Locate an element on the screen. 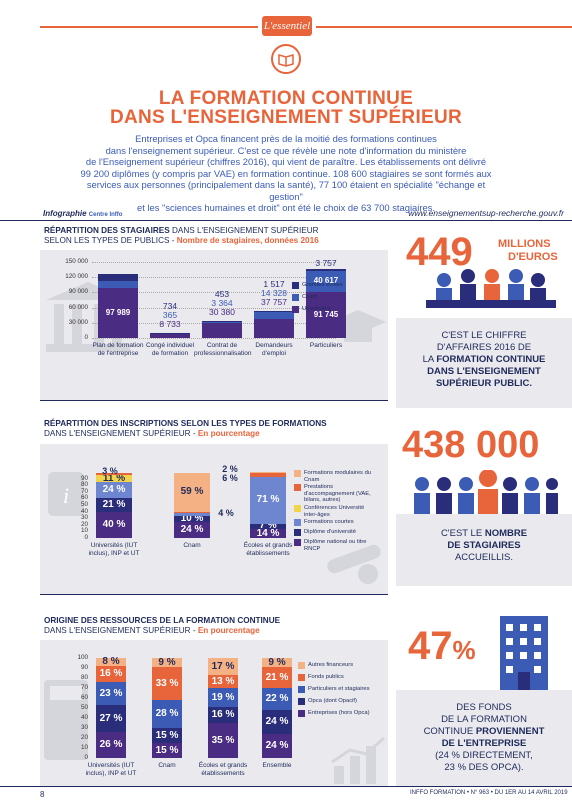 This screenshot has height=807, width=572. chart2-bar: 40 % 21 % 24 % 11 % is located at coordinates (114, 519).